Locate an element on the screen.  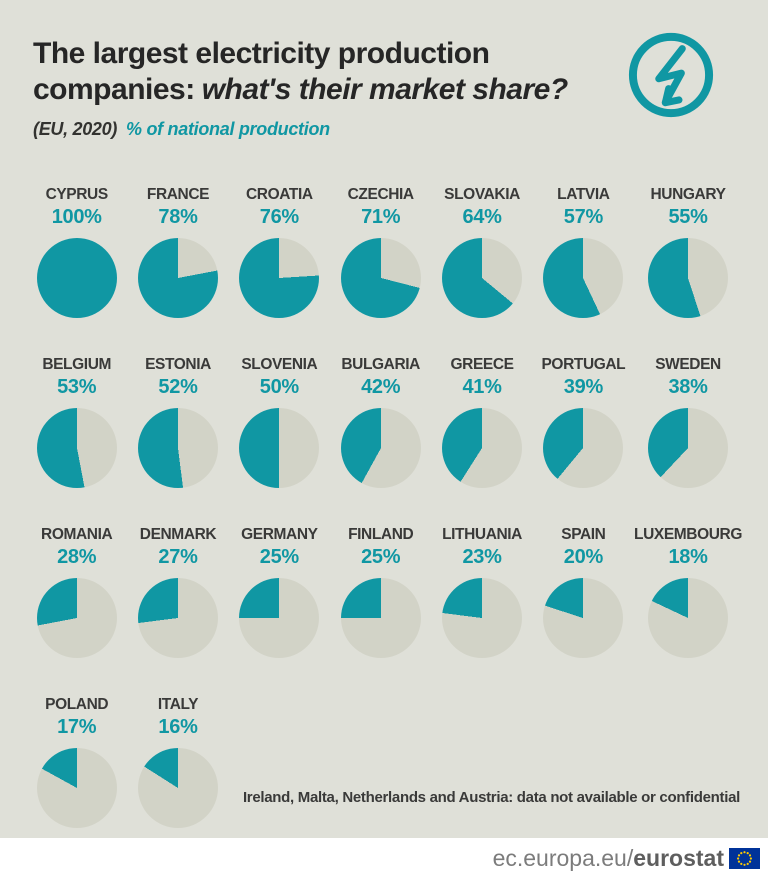
measure-label: % of national production is located at coordinates (228, 129).